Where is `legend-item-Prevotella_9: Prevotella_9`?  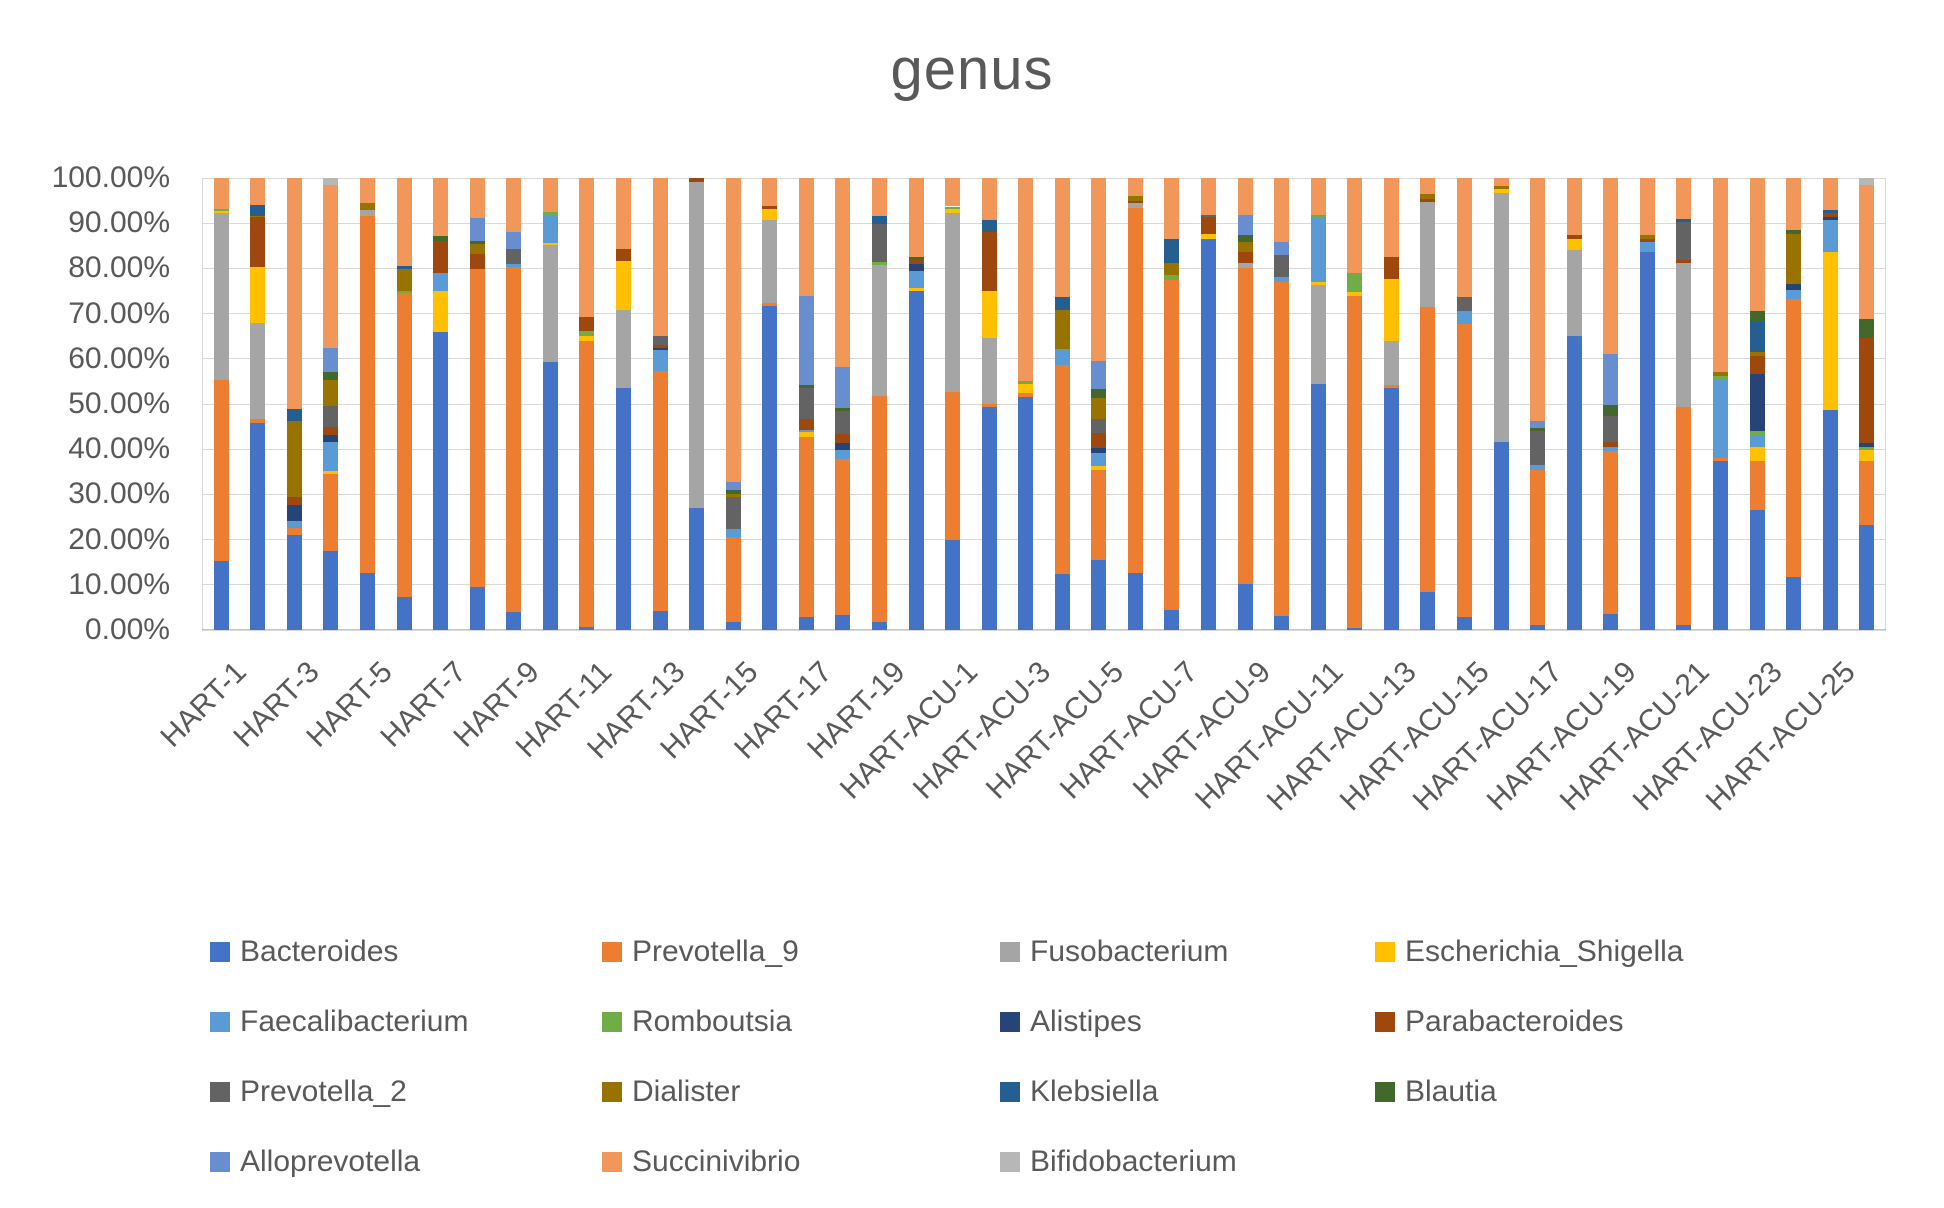
legend-item-Prevotella_9: Prevotella_9 is located at coordinates (700, 952).